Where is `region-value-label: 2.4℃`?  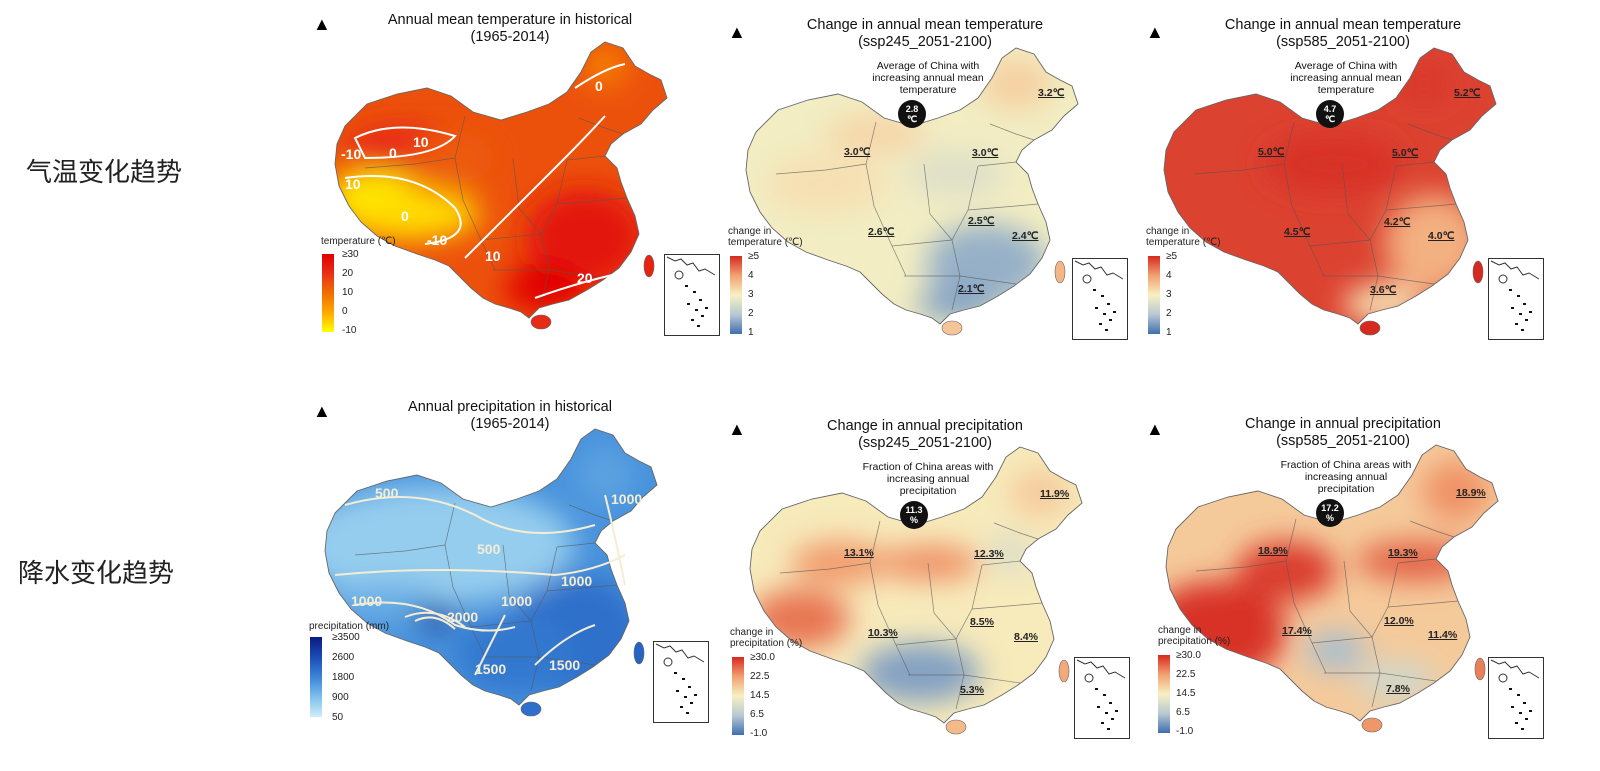
region-value-label: 2.4℃ is located at coordinates (1025, 236).